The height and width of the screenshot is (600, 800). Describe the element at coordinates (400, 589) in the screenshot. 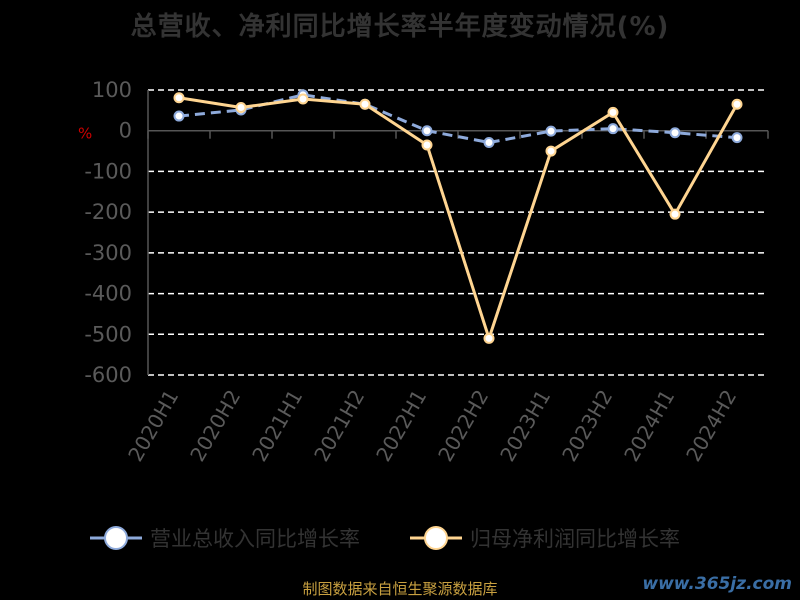

I see `source-note: 制图数据来自恒生聚源数据库` at that location.